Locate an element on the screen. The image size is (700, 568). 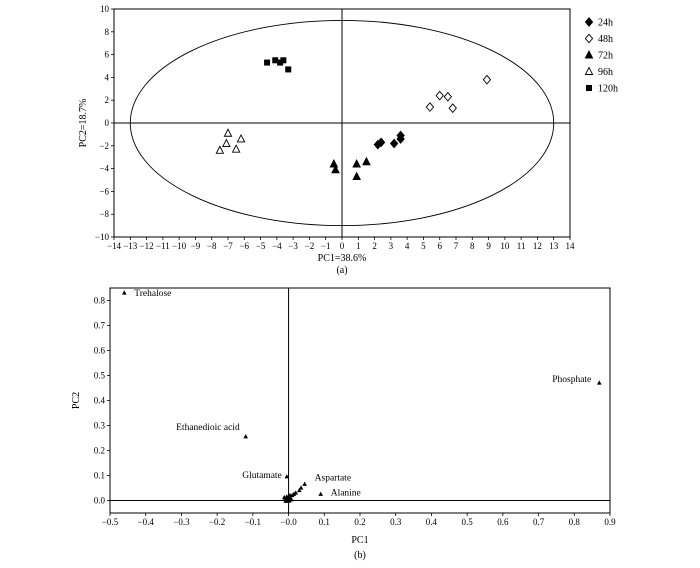
chart-a-ytick-label: 8 is located at coordinates (107, 32).